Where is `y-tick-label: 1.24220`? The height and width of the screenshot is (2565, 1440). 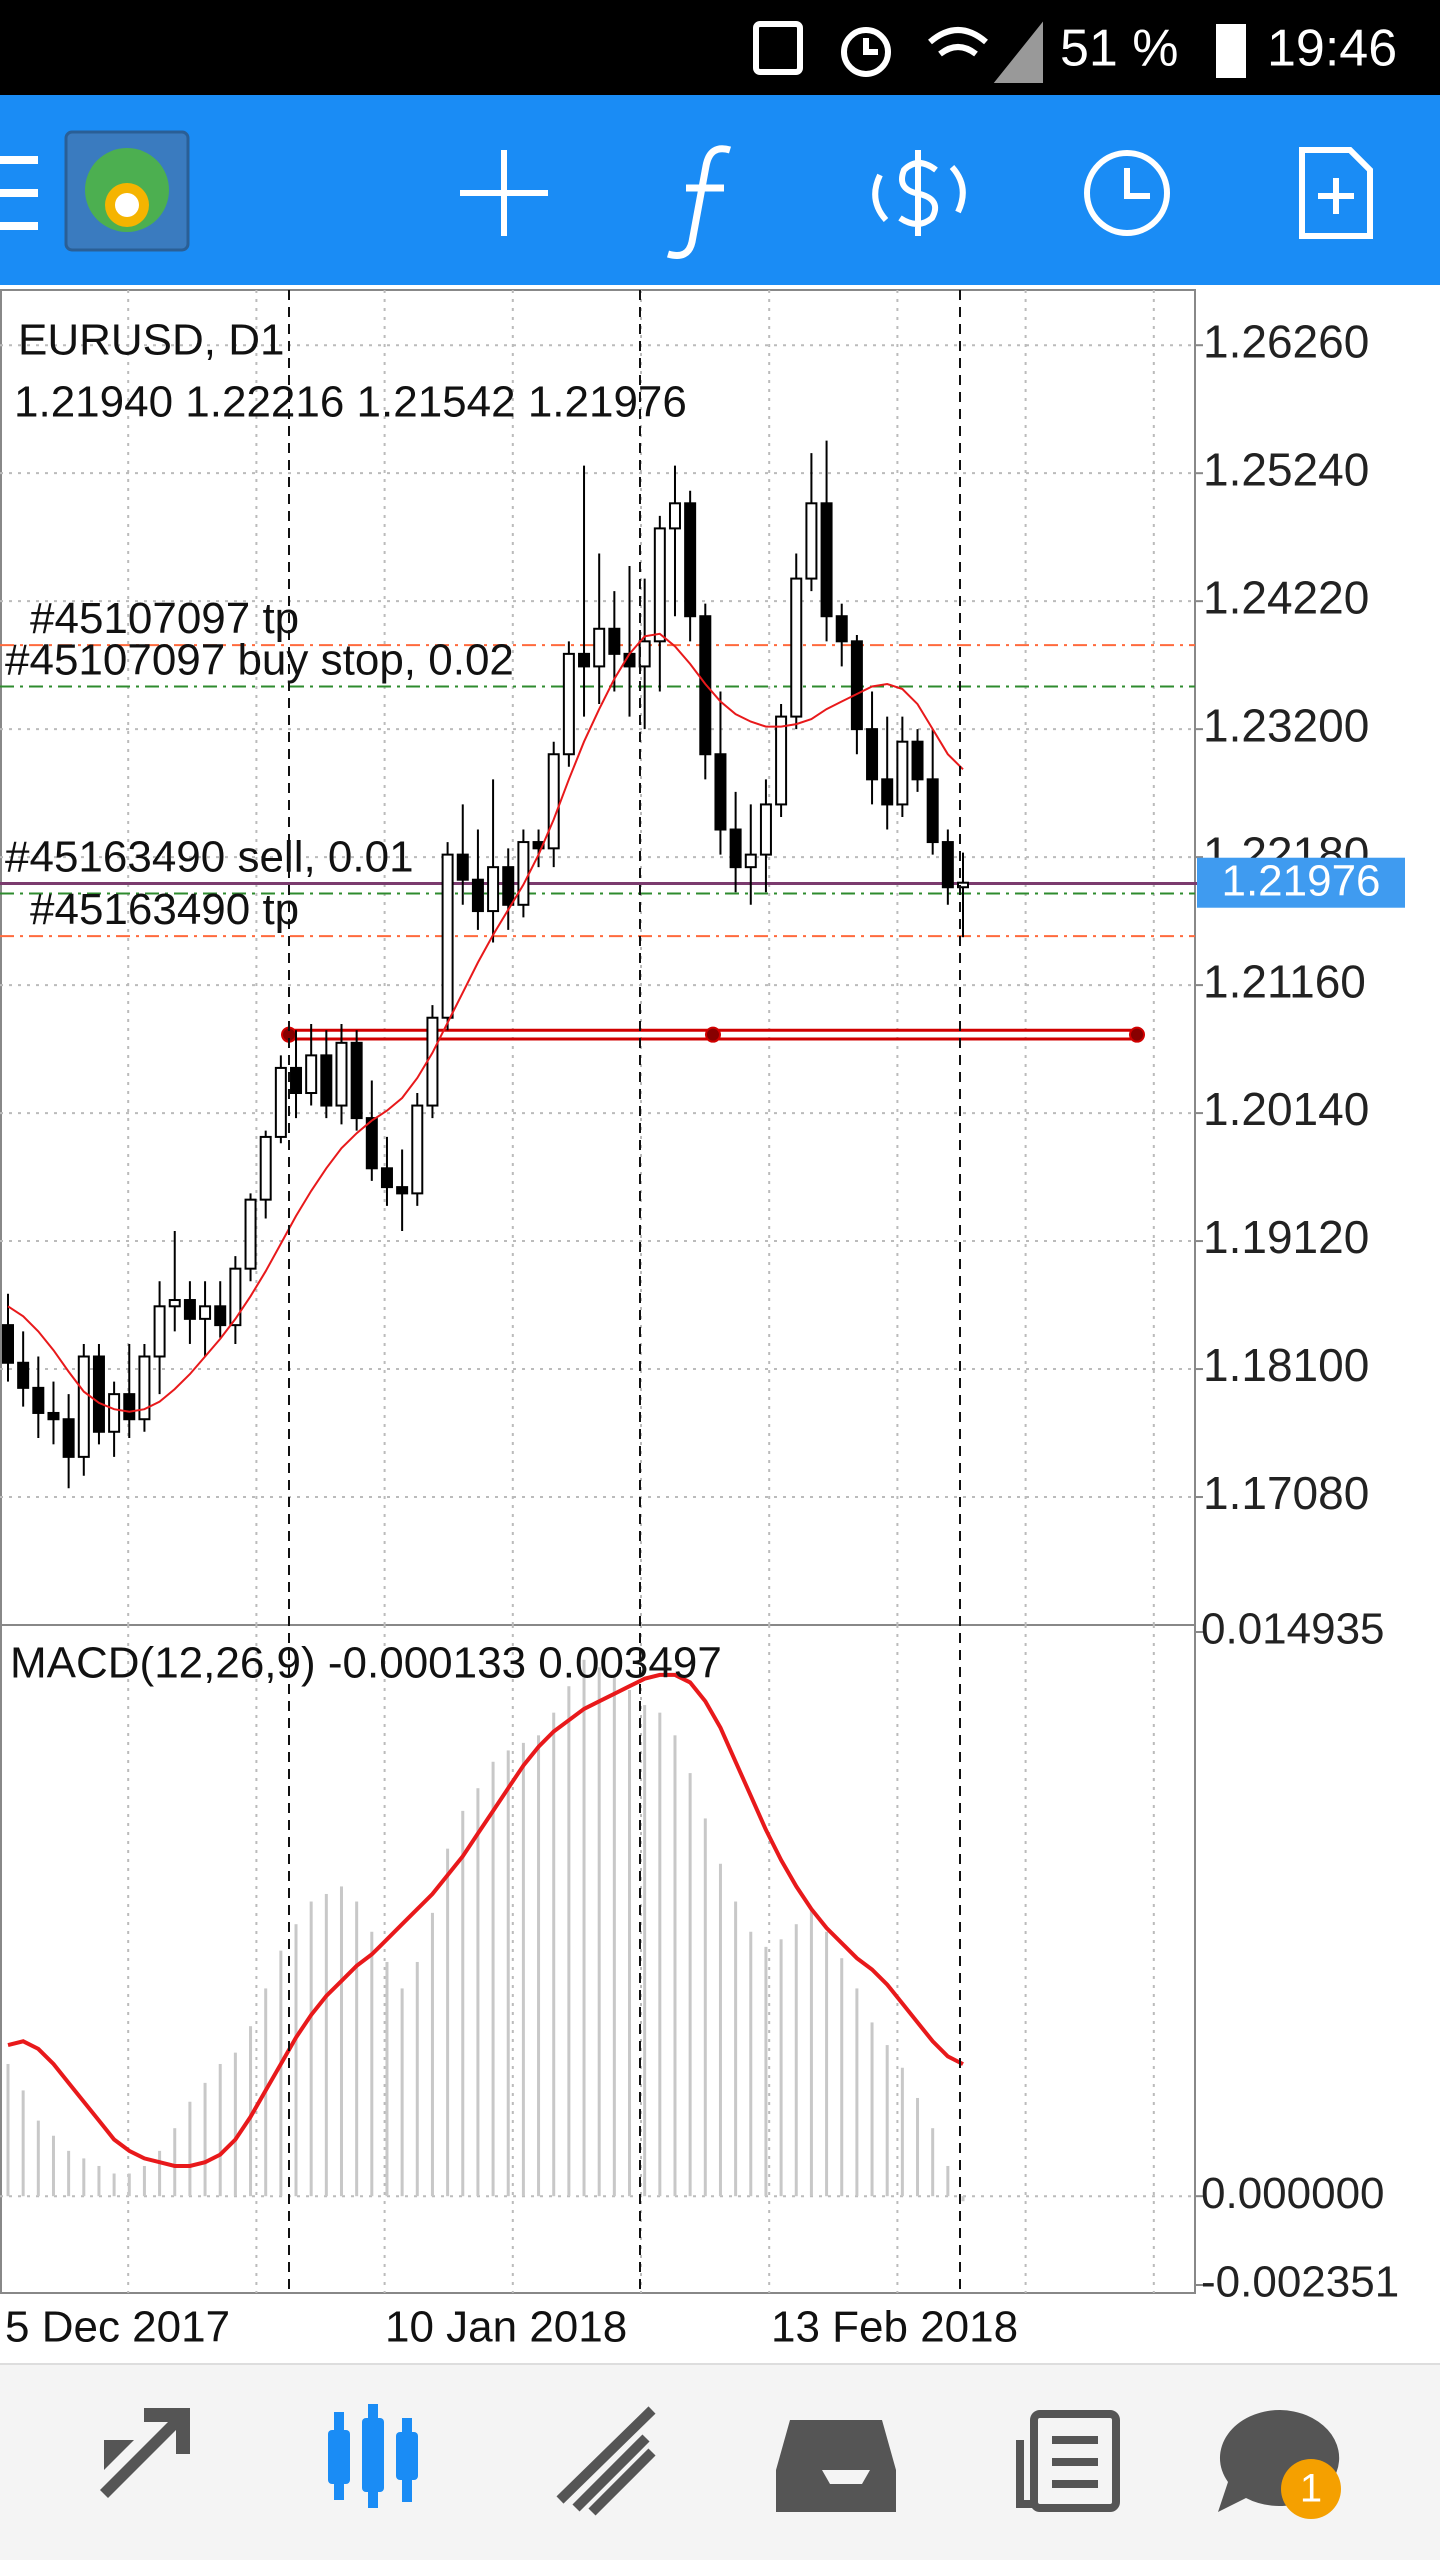
y-tick-label: 1.24220 is located at coordinates (1286, 597).